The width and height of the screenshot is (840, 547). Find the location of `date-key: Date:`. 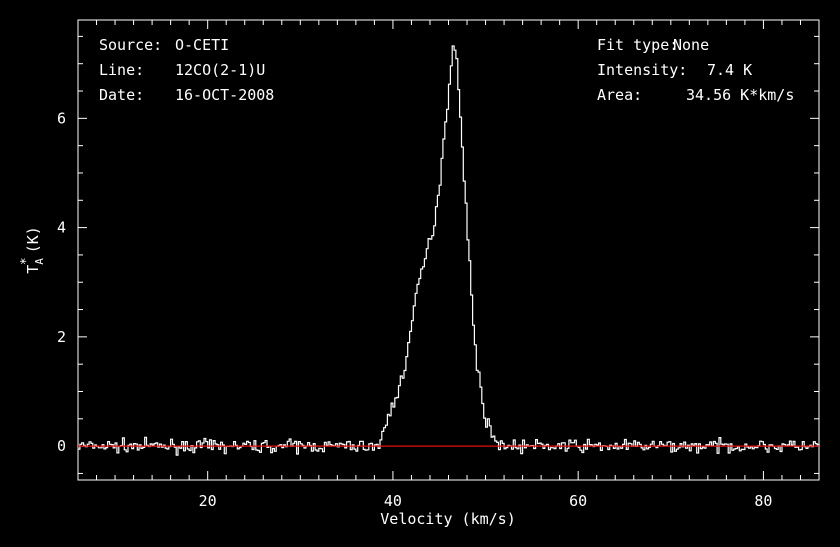

date-key: Date: is located at coordinates (121, 95).